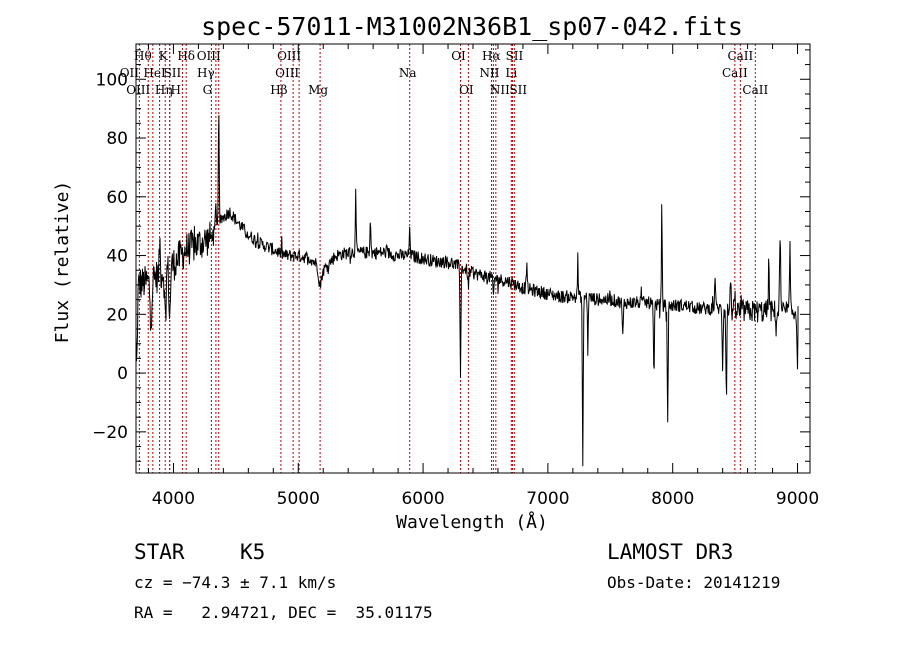 The height and width of the screenshot is (649, 900). What do you see at coordinates (253, 552) in the screenshot?
I see `subclass: K5` at bounding box center [253, 552].